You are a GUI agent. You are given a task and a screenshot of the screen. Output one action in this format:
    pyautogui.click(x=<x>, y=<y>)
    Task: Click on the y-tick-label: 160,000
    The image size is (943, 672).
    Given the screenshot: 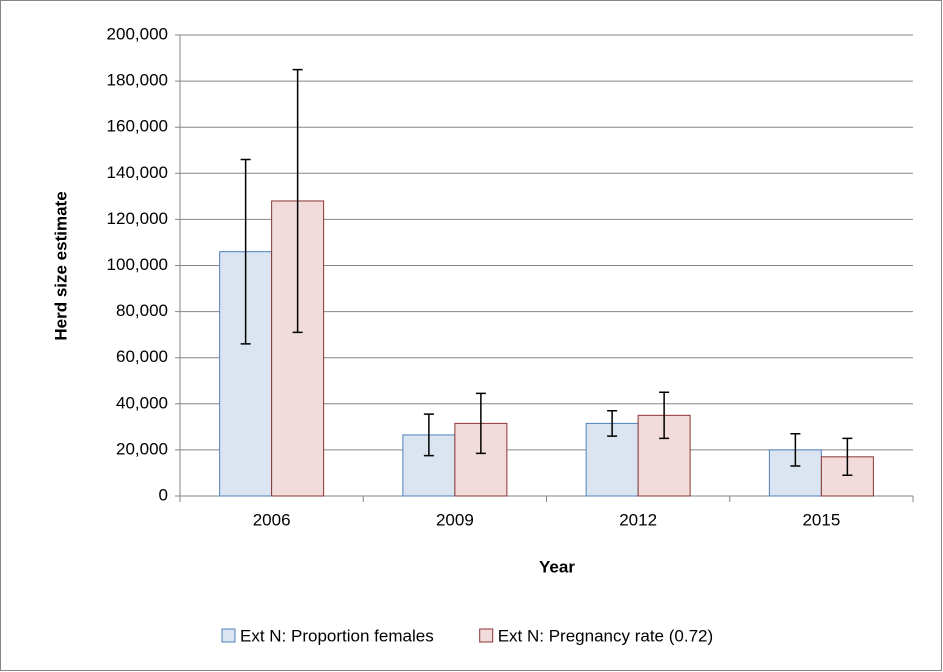 What is the action you would take?
    pyautogui.click(x=137, y=126)
    